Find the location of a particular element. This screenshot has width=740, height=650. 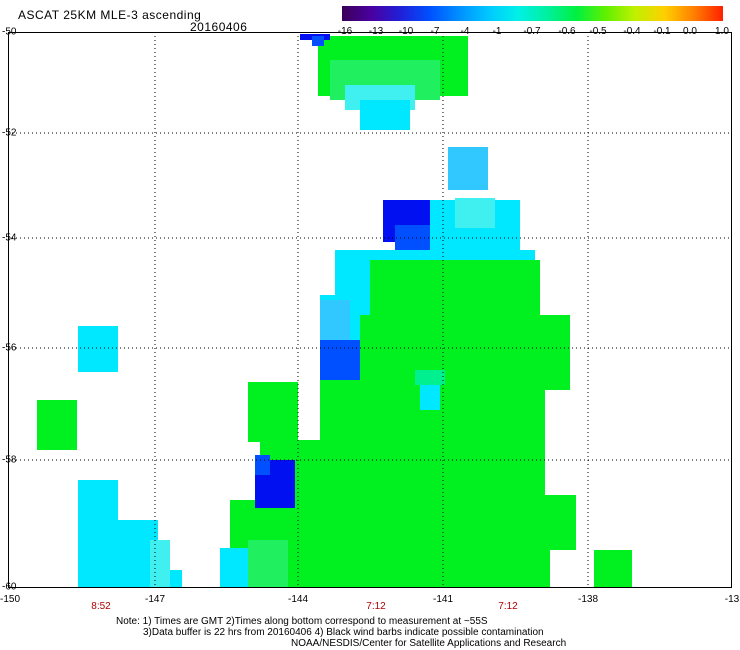

latitude-label: -50 is located at coordinates (9, 32).